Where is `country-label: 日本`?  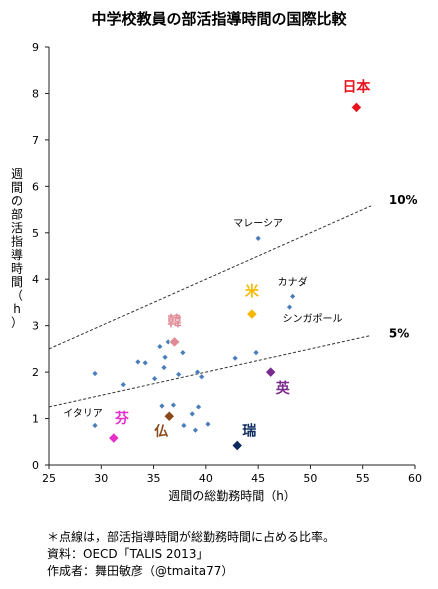
country-label: 日本 is located at coordinates (356, 86).